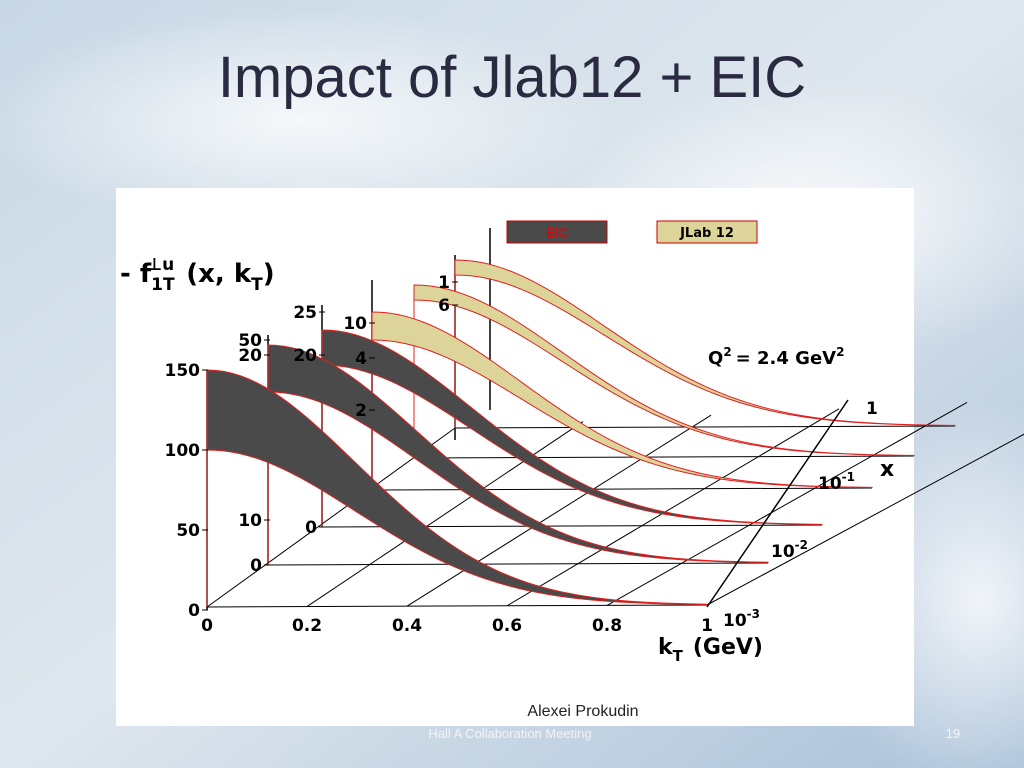 The height and width of the screenshot is (768, 1024). What do you see at coordinates (163, 285) in the screenshot?
I see `subscript: 1T` at bounding box center [163, 285].